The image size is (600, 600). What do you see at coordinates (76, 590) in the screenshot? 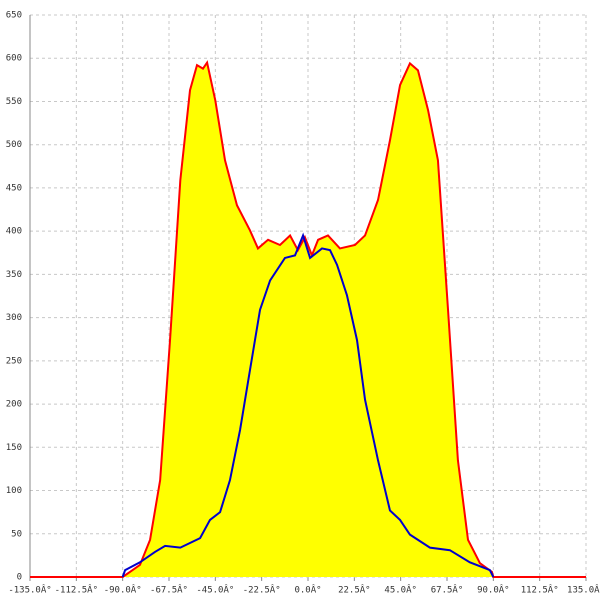
I see `x-tick-label: -112.5Â°` at bounding box center [76, 590].